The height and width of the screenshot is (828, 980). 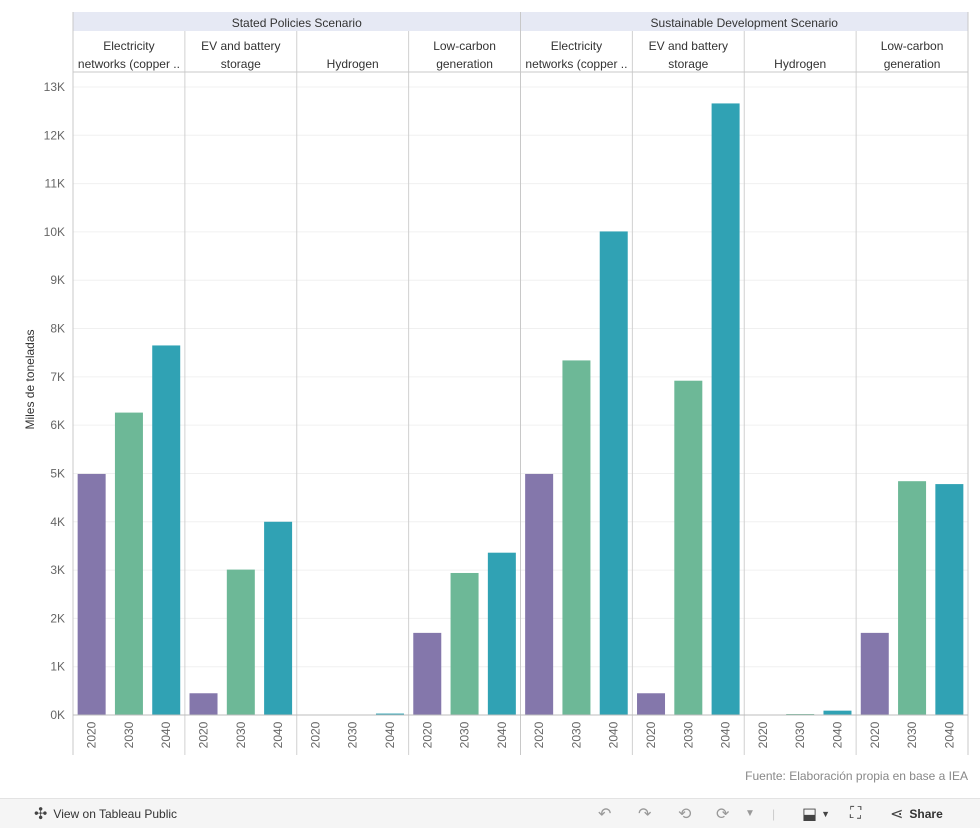 I want to click on y-tick-label: 6K, so click(x=57, y=425).